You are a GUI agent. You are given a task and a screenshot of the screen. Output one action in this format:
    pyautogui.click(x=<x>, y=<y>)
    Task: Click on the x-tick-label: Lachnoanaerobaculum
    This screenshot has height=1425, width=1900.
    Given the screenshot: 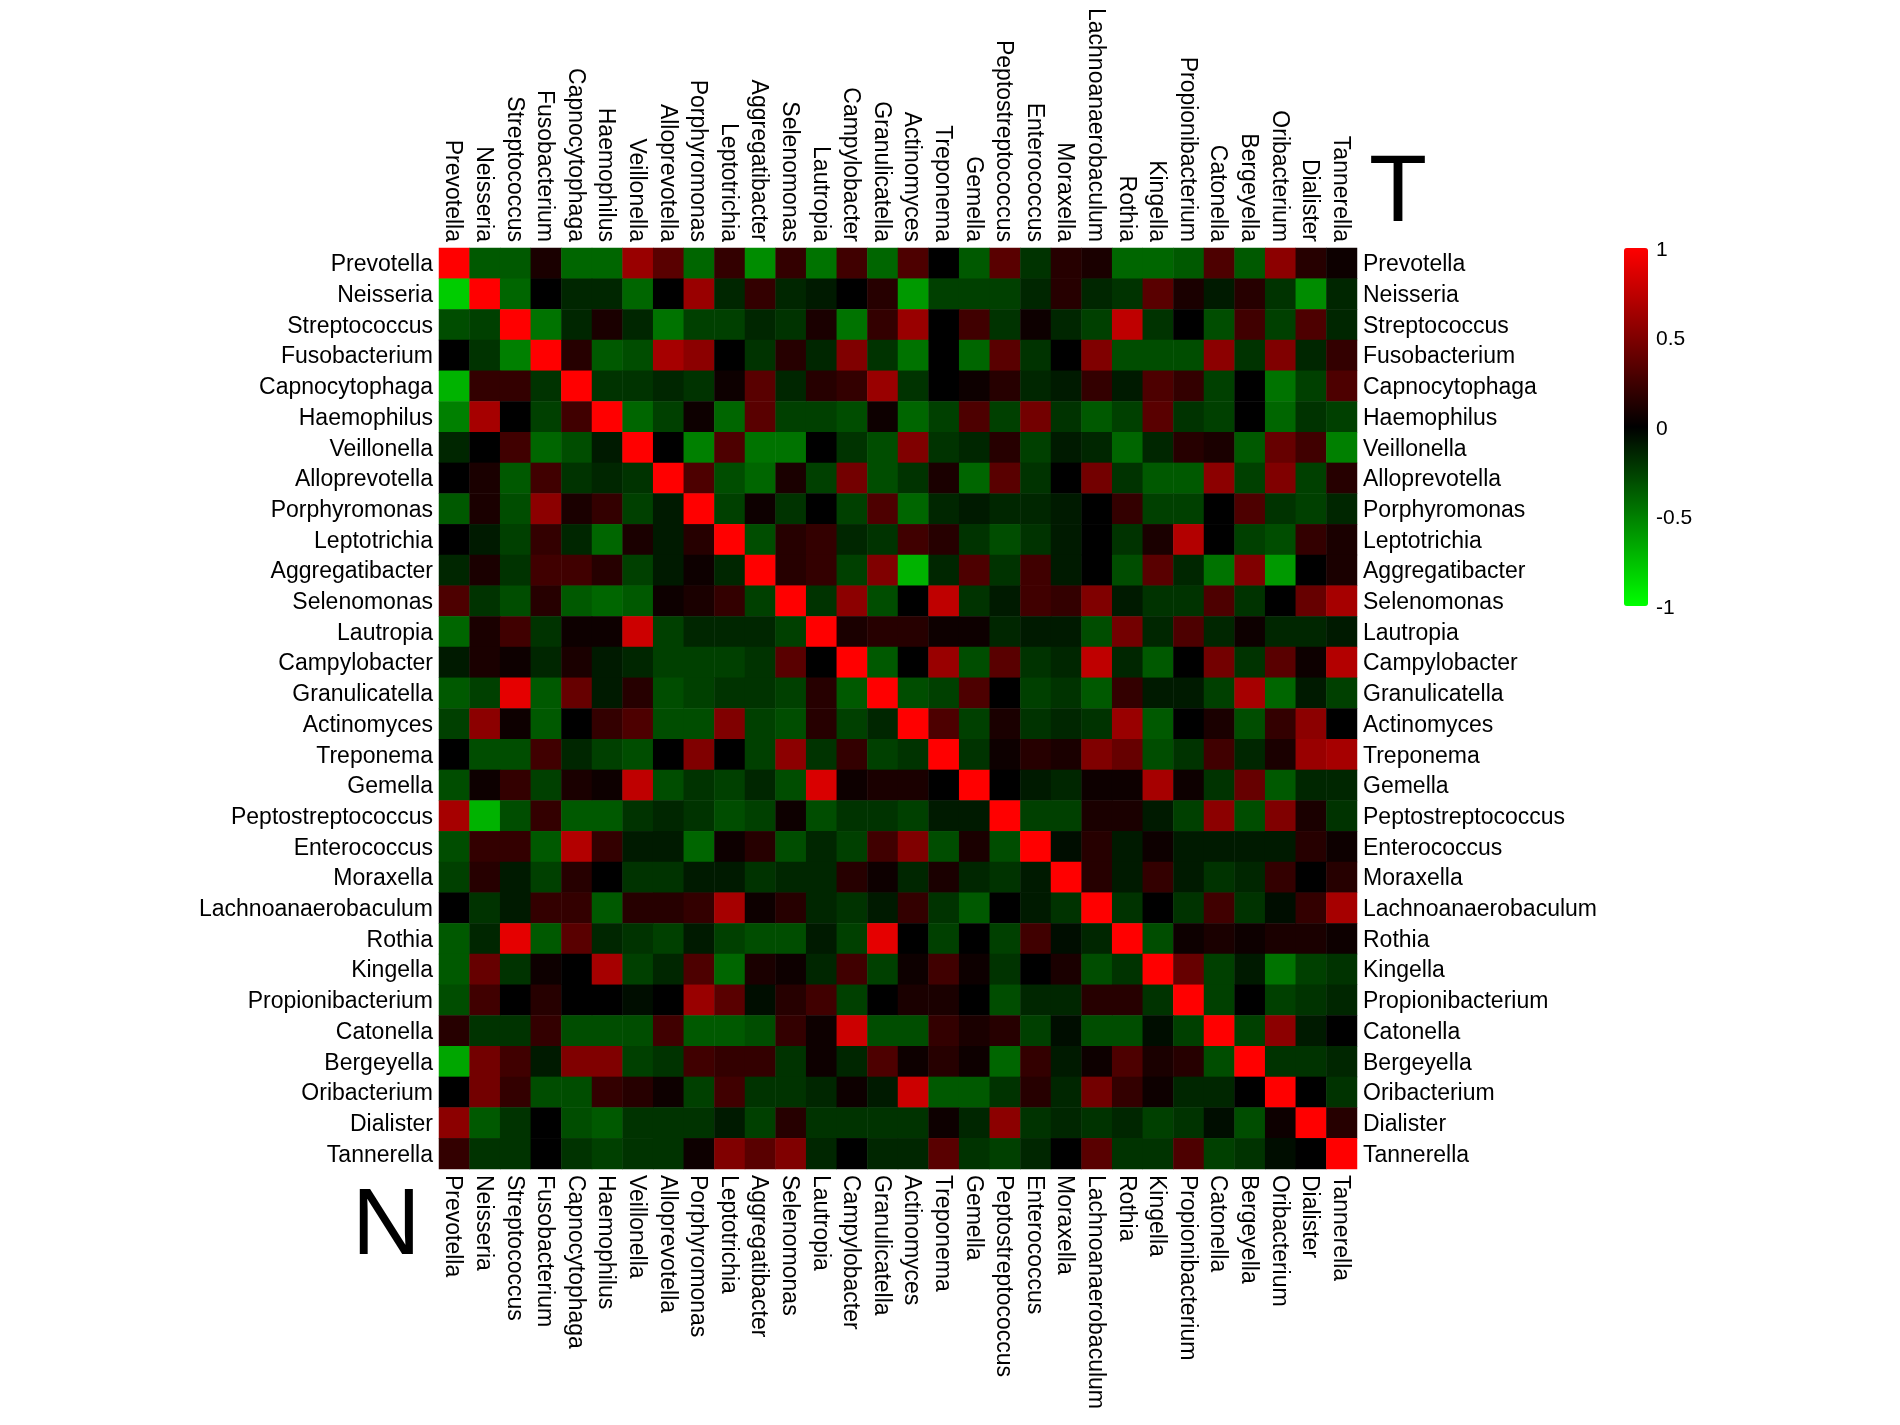 What is the action you would take?
    pyautogui.click(x=1096, y=1292)
    